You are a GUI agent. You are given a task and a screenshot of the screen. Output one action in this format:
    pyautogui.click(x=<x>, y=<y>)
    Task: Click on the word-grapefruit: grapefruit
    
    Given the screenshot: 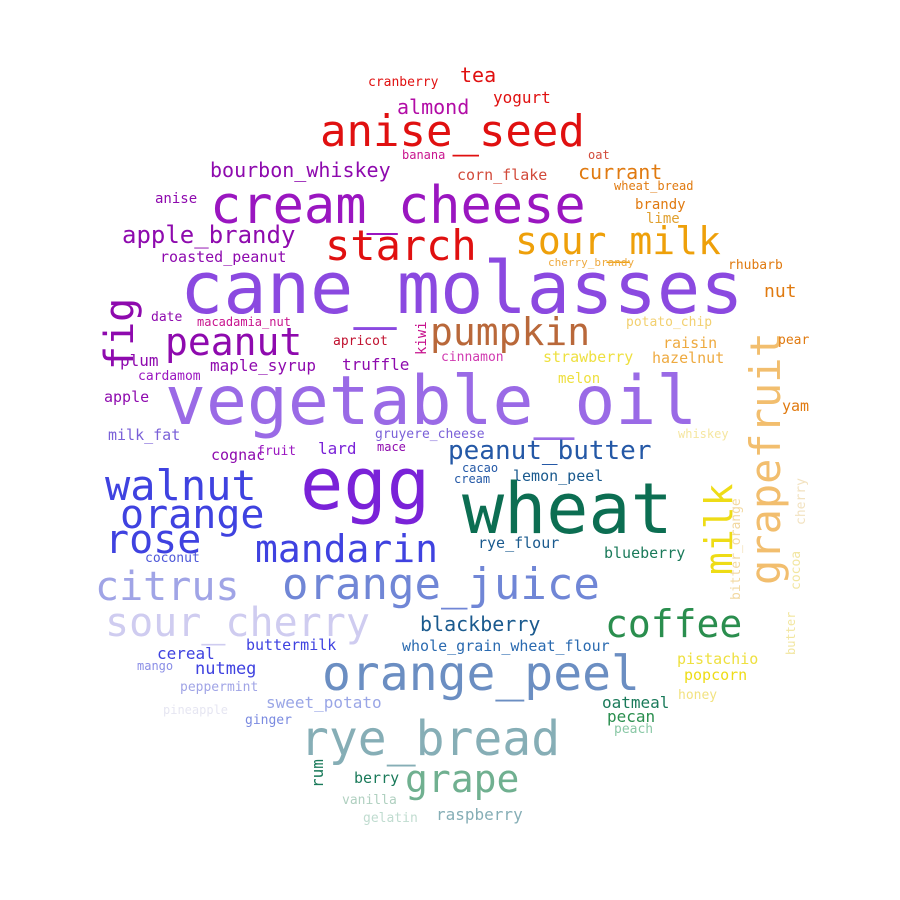 What is the action you would take?
    pyautogui.click(x=765, y=458)
    